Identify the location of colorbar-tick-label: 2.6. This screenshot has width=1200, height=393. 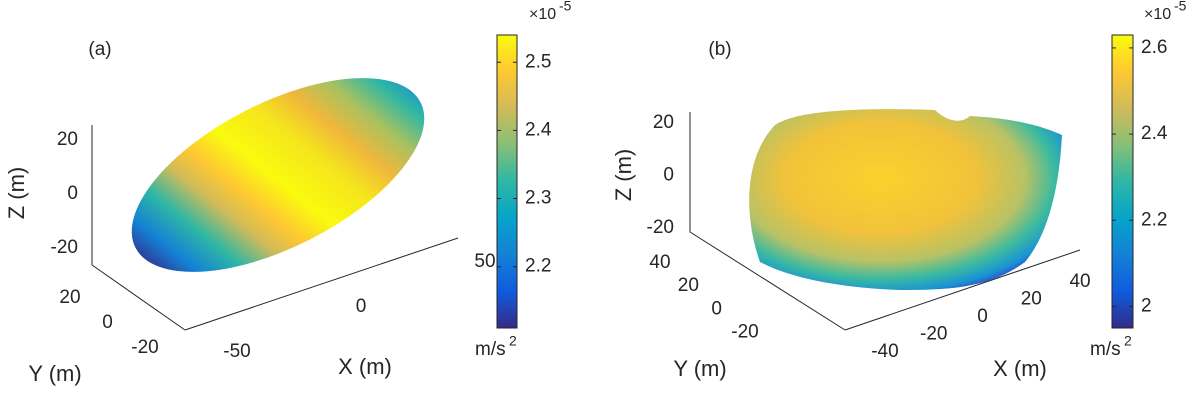
(1154, 47).